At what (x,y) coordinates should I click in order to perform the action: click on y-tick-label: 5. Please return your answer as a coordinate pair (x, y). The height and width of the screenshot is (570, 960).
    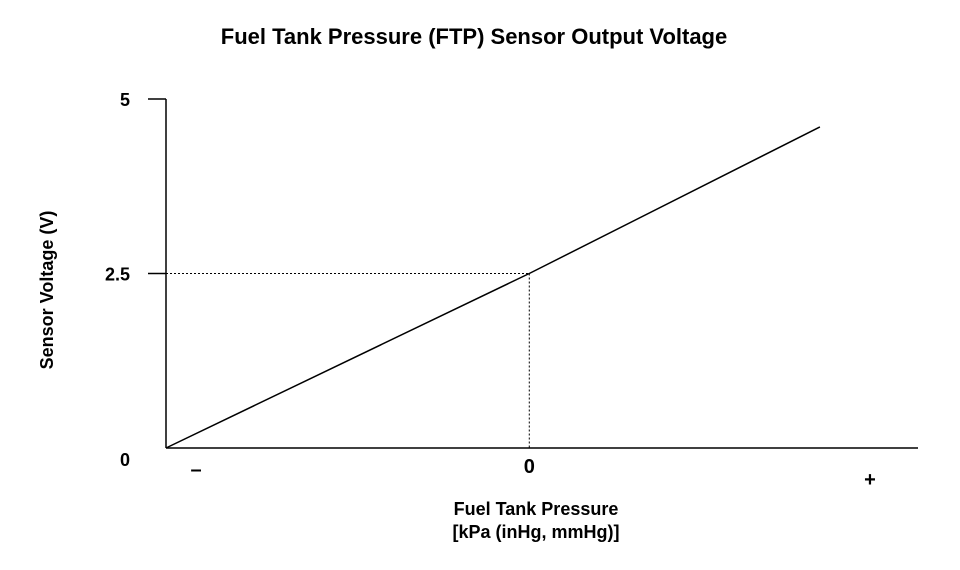
    Looking at the image, I should click on (125, 100).